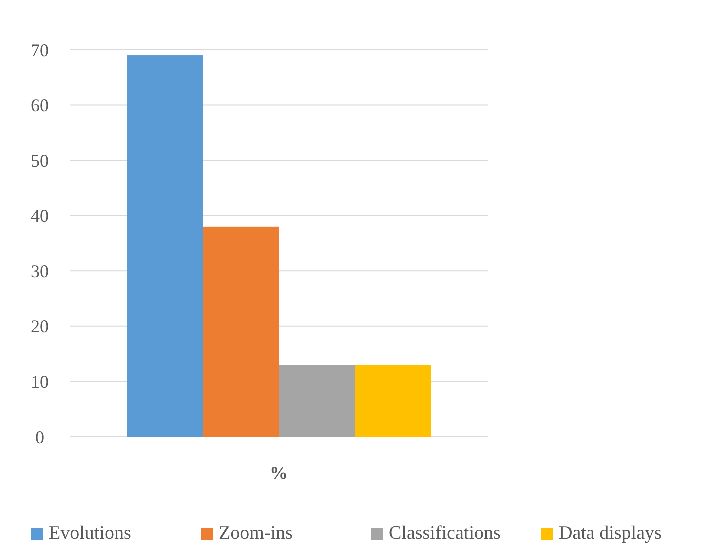  I want to click on x-tick-label: %, so click(279, 473).